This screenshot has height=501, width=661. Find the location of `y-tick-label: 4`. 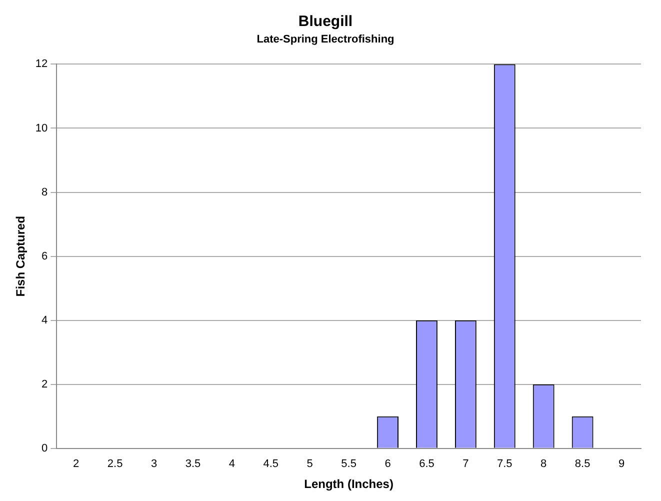

y-tick-label: 4 is located at coordinates (45, 320).